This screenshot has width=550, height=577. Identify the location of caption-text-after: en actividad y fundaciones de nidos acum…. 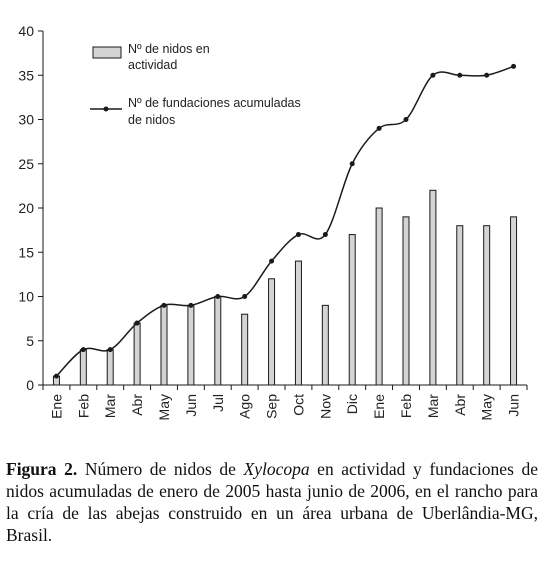
(272, 502).